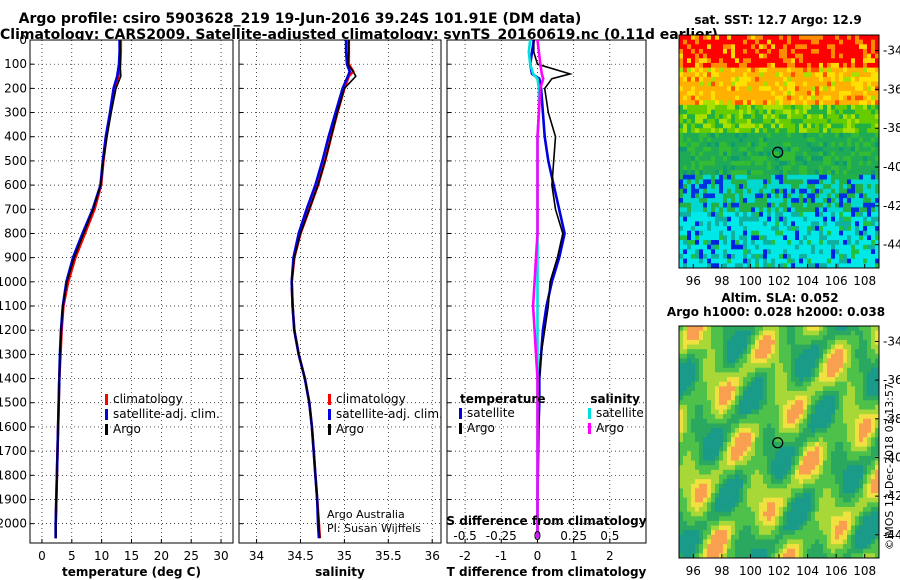 The height and width of the screenshot is (580, 900). What do you see at coordinates (15, 233) in the screenshot?
I see `depth-tick-label: 800` at bounding box center [15, 233].